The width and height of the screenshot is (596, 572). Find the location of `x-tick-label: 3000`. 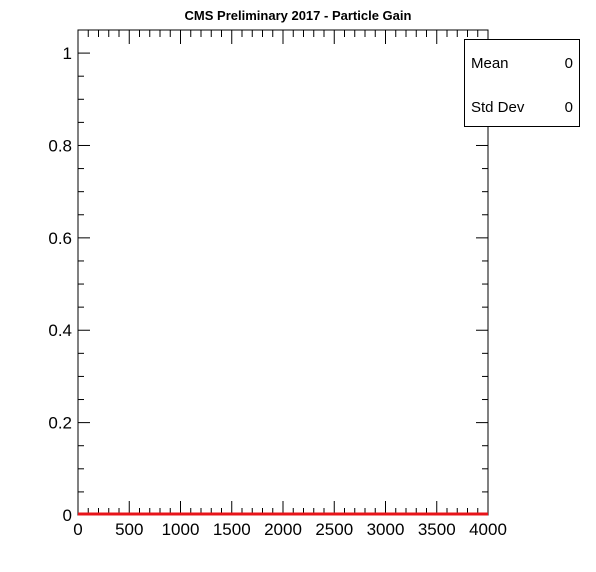

x-tick-label: 3000 is located at coordinates (386, 529).